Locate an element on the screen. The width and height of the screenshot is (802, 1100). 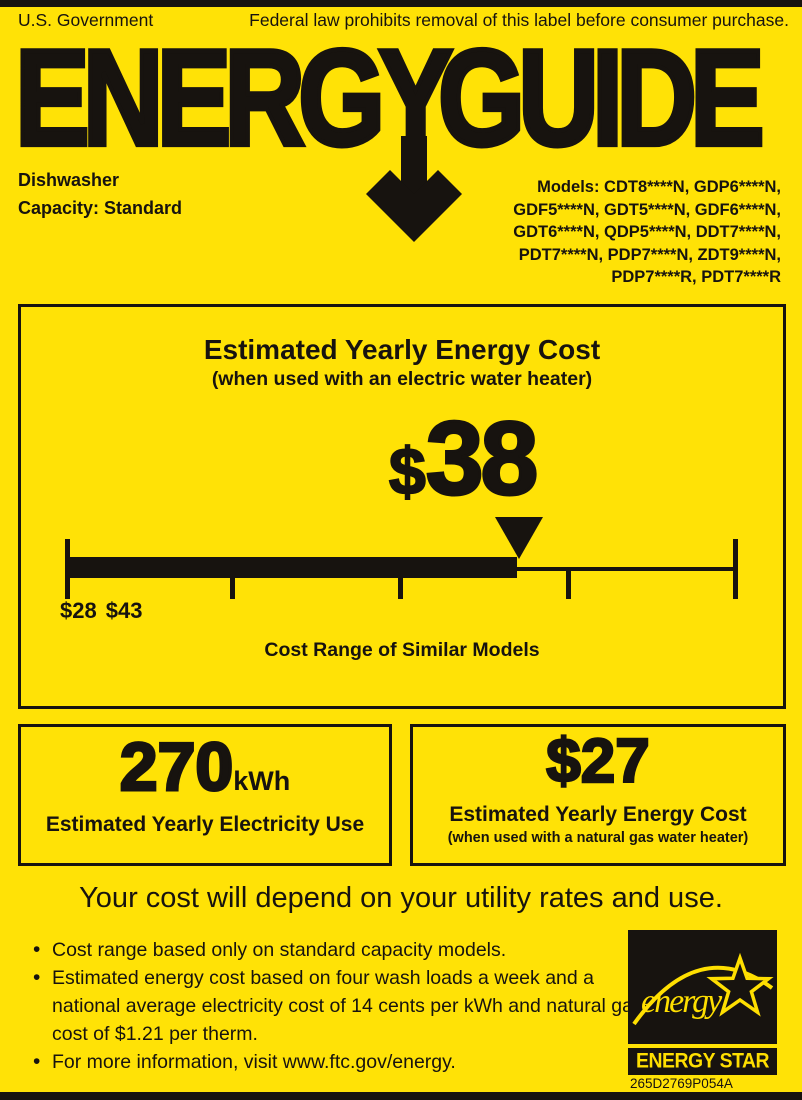
label-part-number: 265D2769P054A is located at coordinates (681, 1083).